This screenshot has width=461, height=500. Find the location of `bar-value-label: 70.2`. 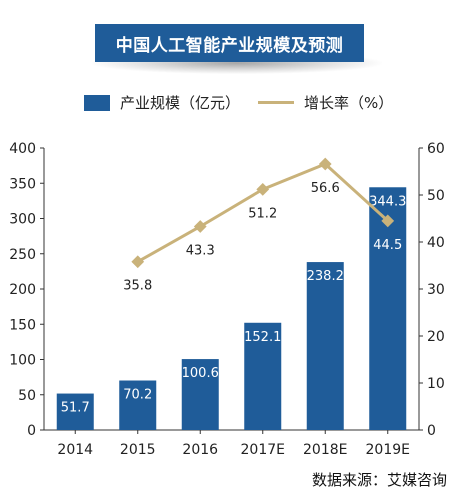

bar-value-label: 70.2 is located at coordinates (137, 395).